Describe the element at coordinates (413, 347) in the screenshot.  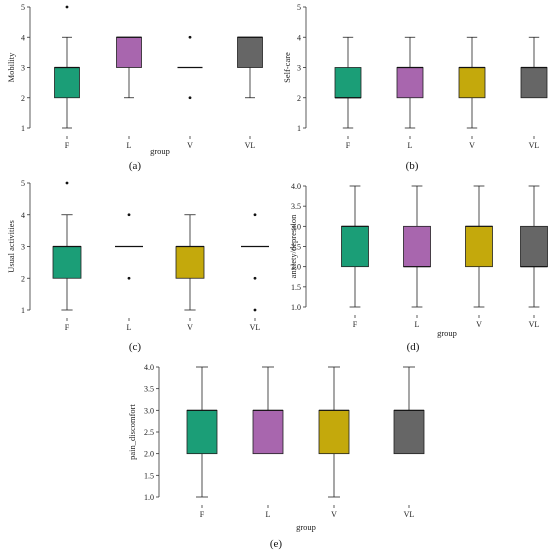
I see `panel-label: (d)` at that location.